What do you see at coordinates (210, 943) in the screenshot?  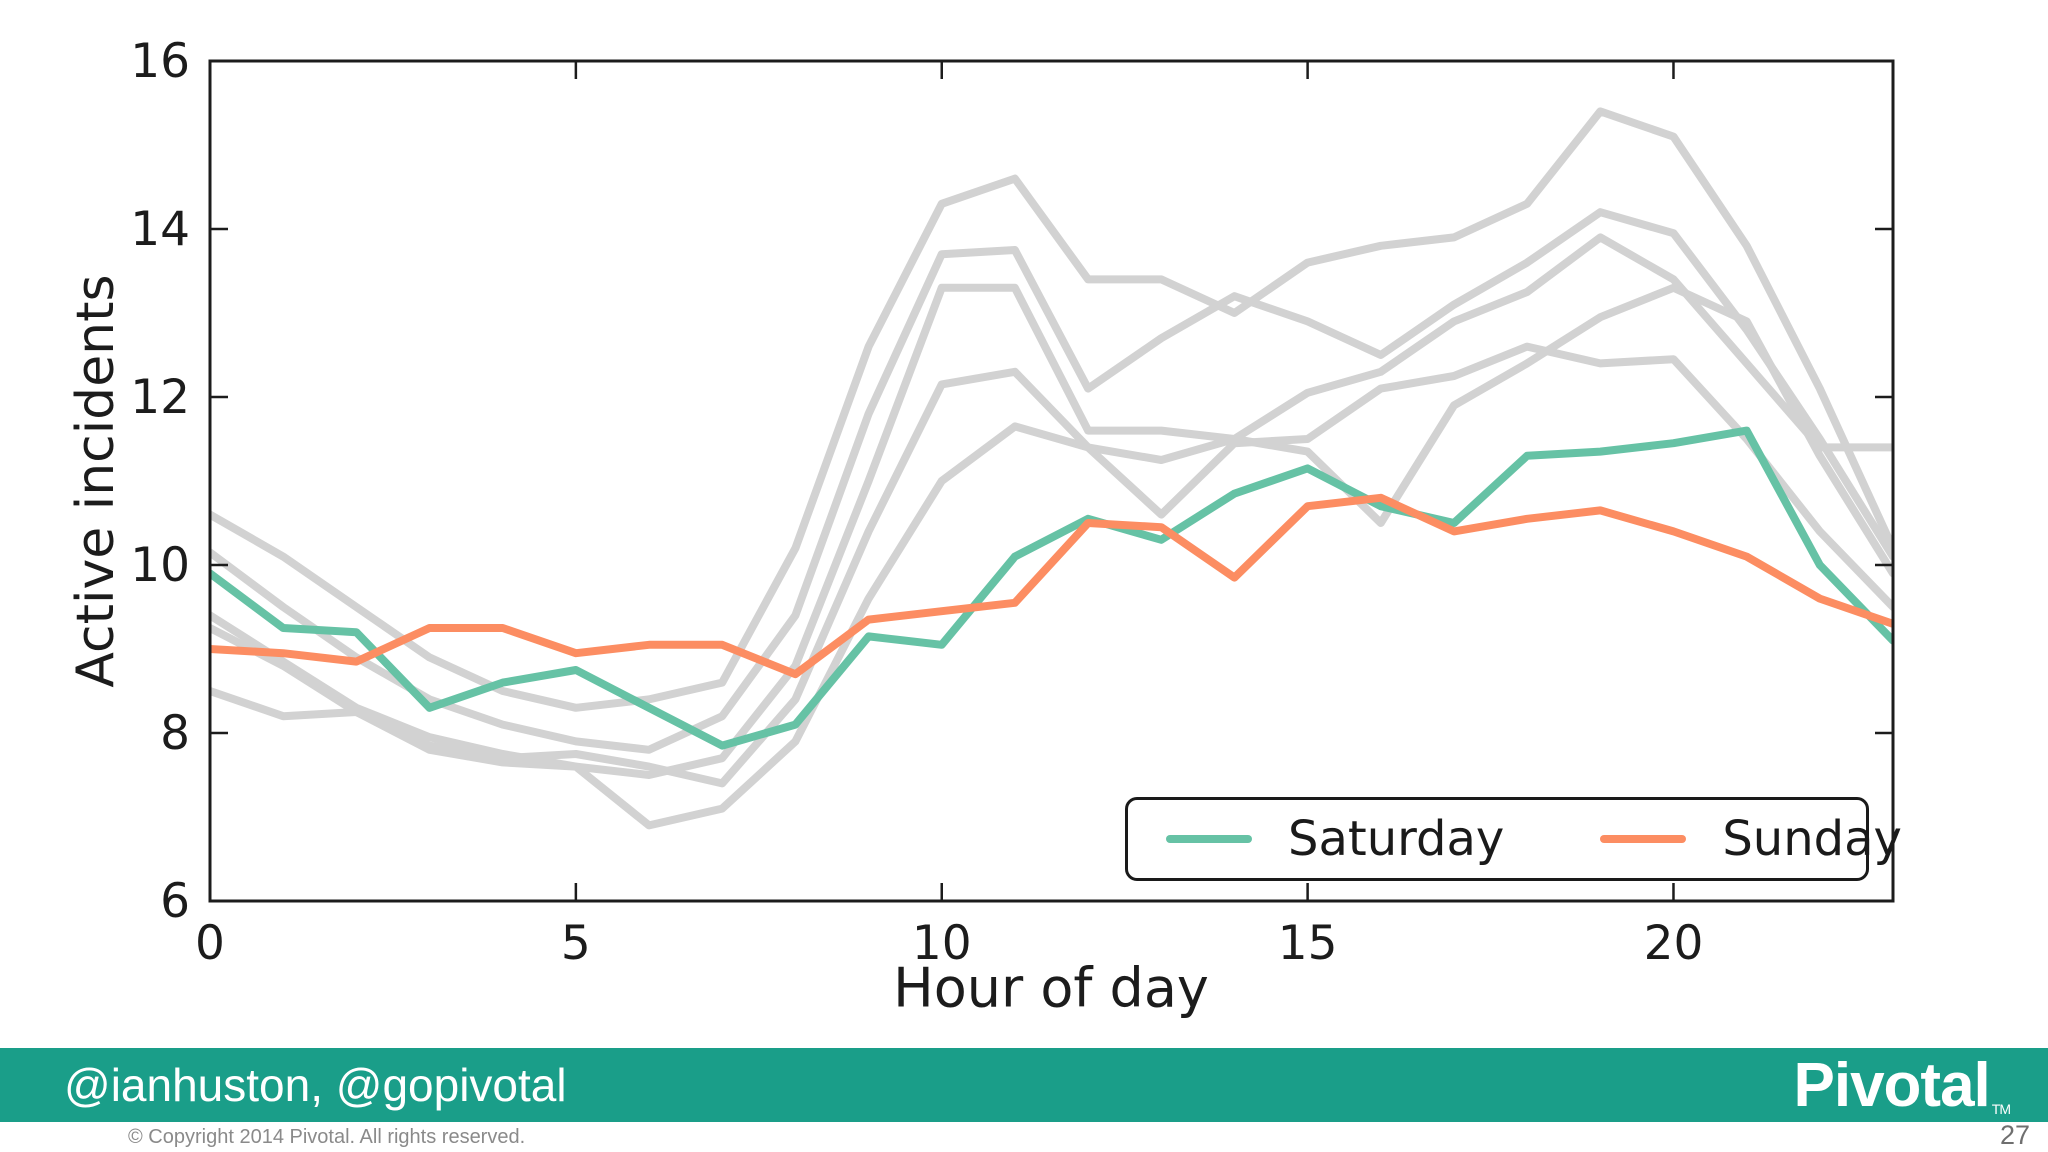 I see `svg-text: 0` at bounding box center [210, 943].